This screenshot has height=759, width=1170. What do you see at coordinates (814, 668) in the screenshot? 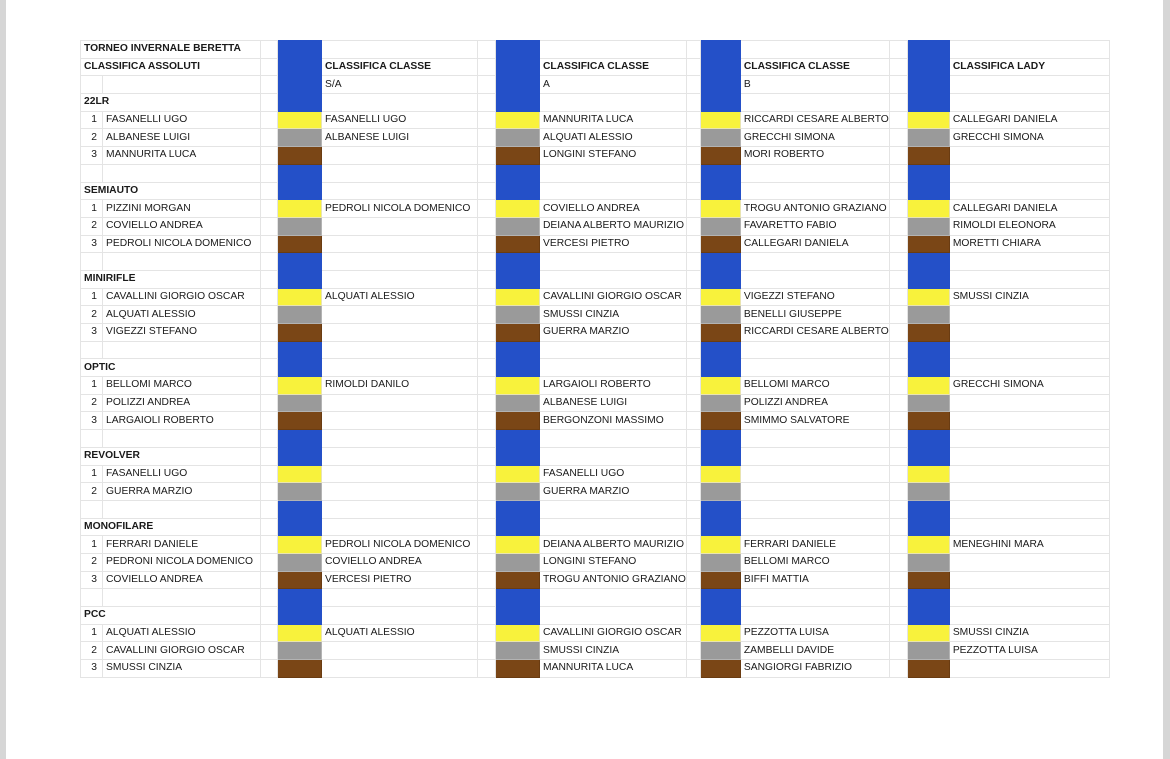
I see `classe-b-name: SANGIORGI FABRIZIO` at bounding box center [814, 668].